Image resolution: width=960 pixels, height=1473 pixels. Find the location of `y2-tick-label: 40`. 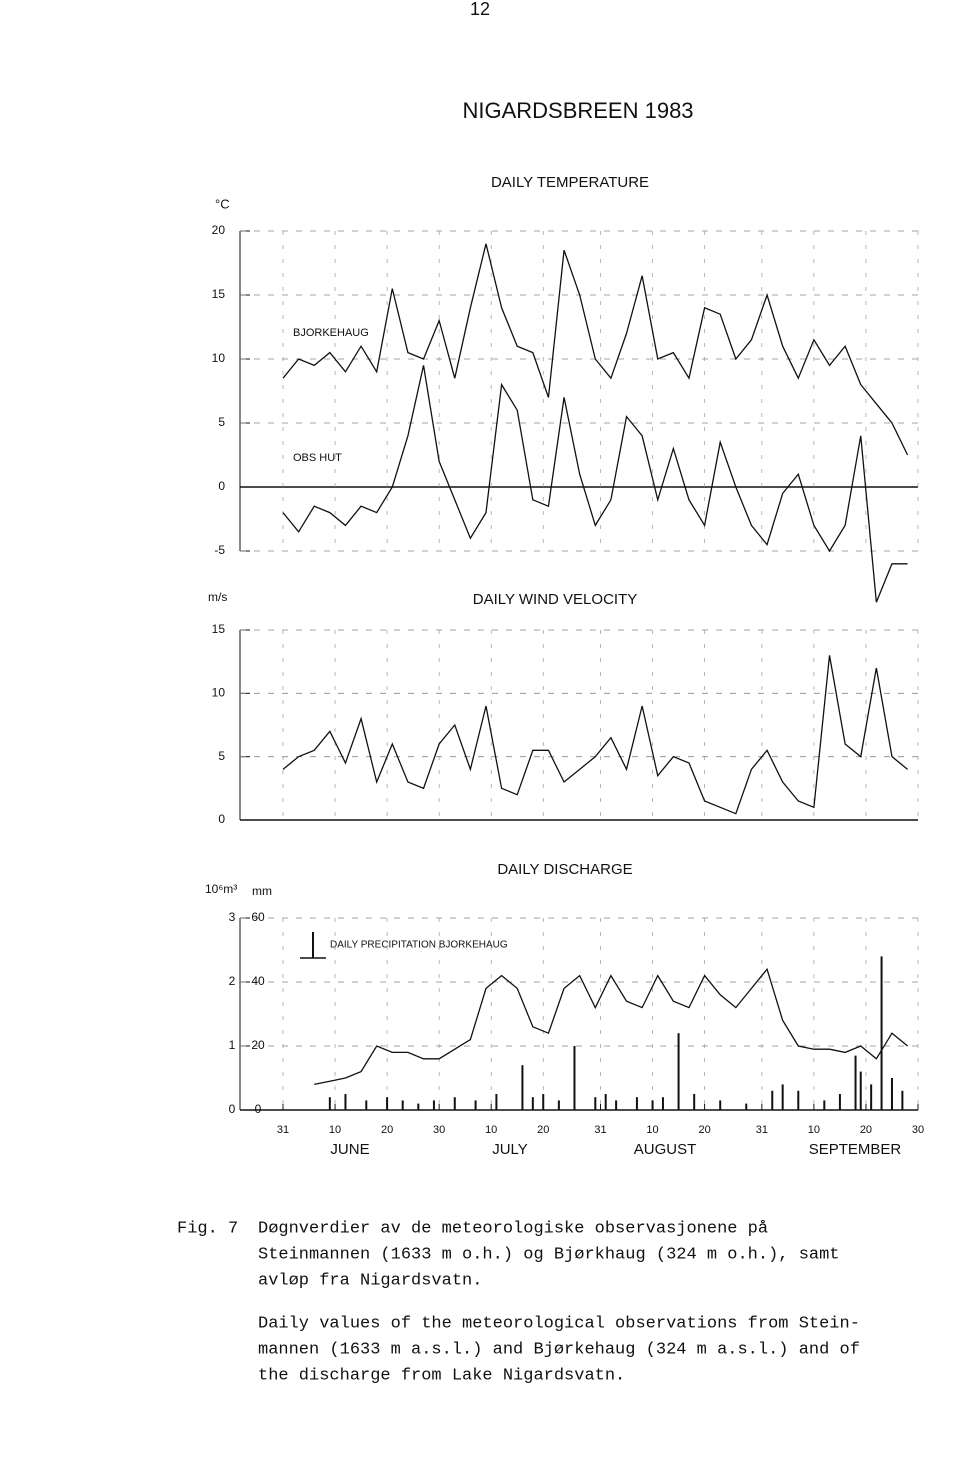

y2-tick-label: 40 is located at coordinates (258, 981).